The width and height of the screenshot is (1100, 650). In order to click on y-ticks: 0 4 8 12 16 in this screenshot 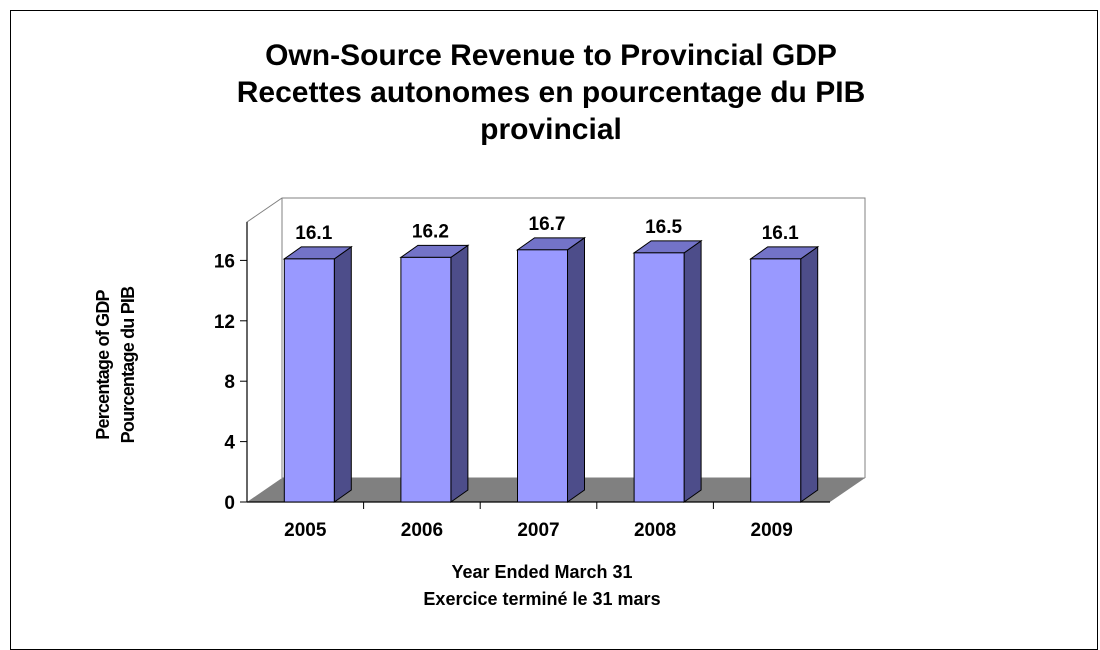, I will do `click(230, 382)`.